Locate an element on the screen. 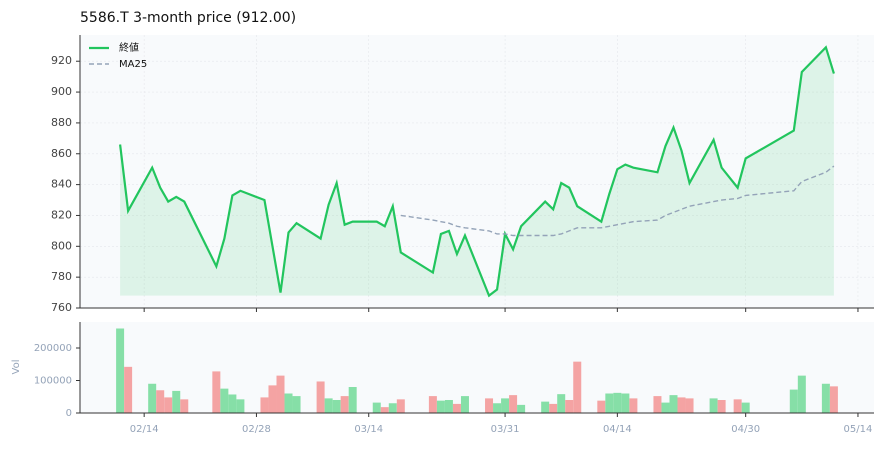 The height and width of the screenshot is (449, 884). y-tick-label: 820 is located at coordinates (61, 214).